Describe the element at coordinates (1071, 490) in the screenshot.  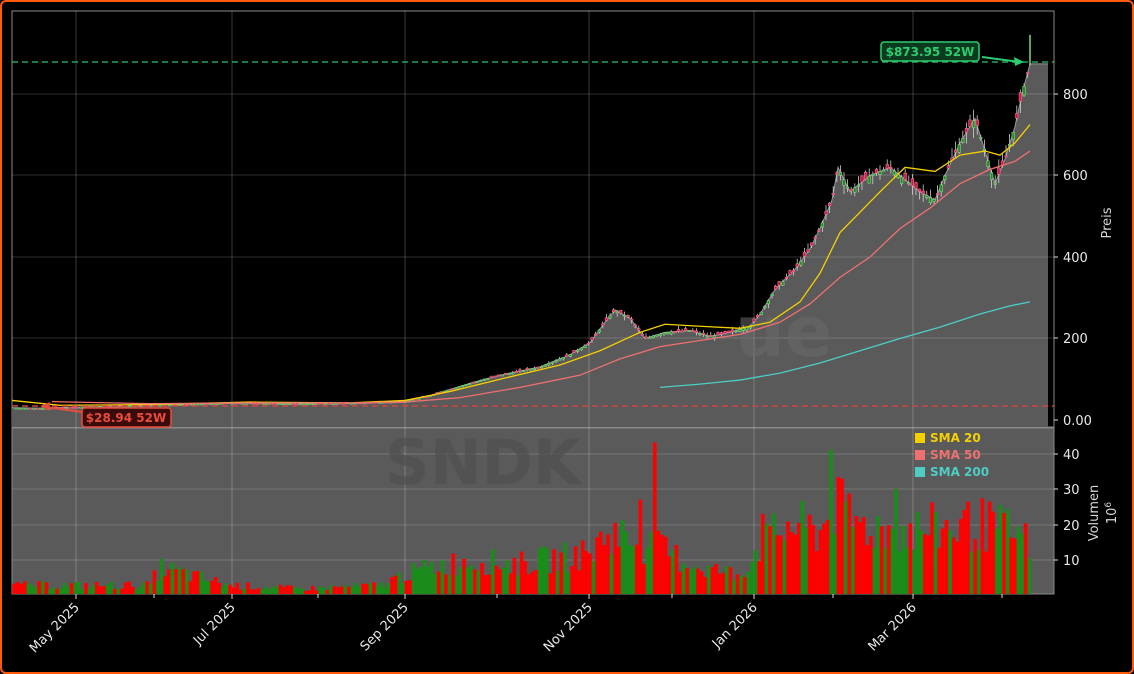
I see `volume-tick: 30` at that location.